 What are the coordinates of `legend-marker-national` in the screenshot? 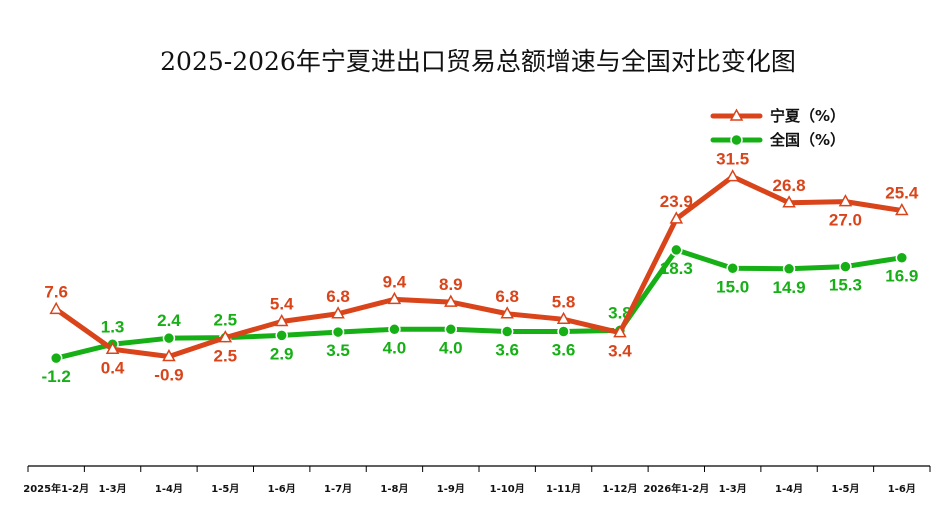 It's located at (736, 140).